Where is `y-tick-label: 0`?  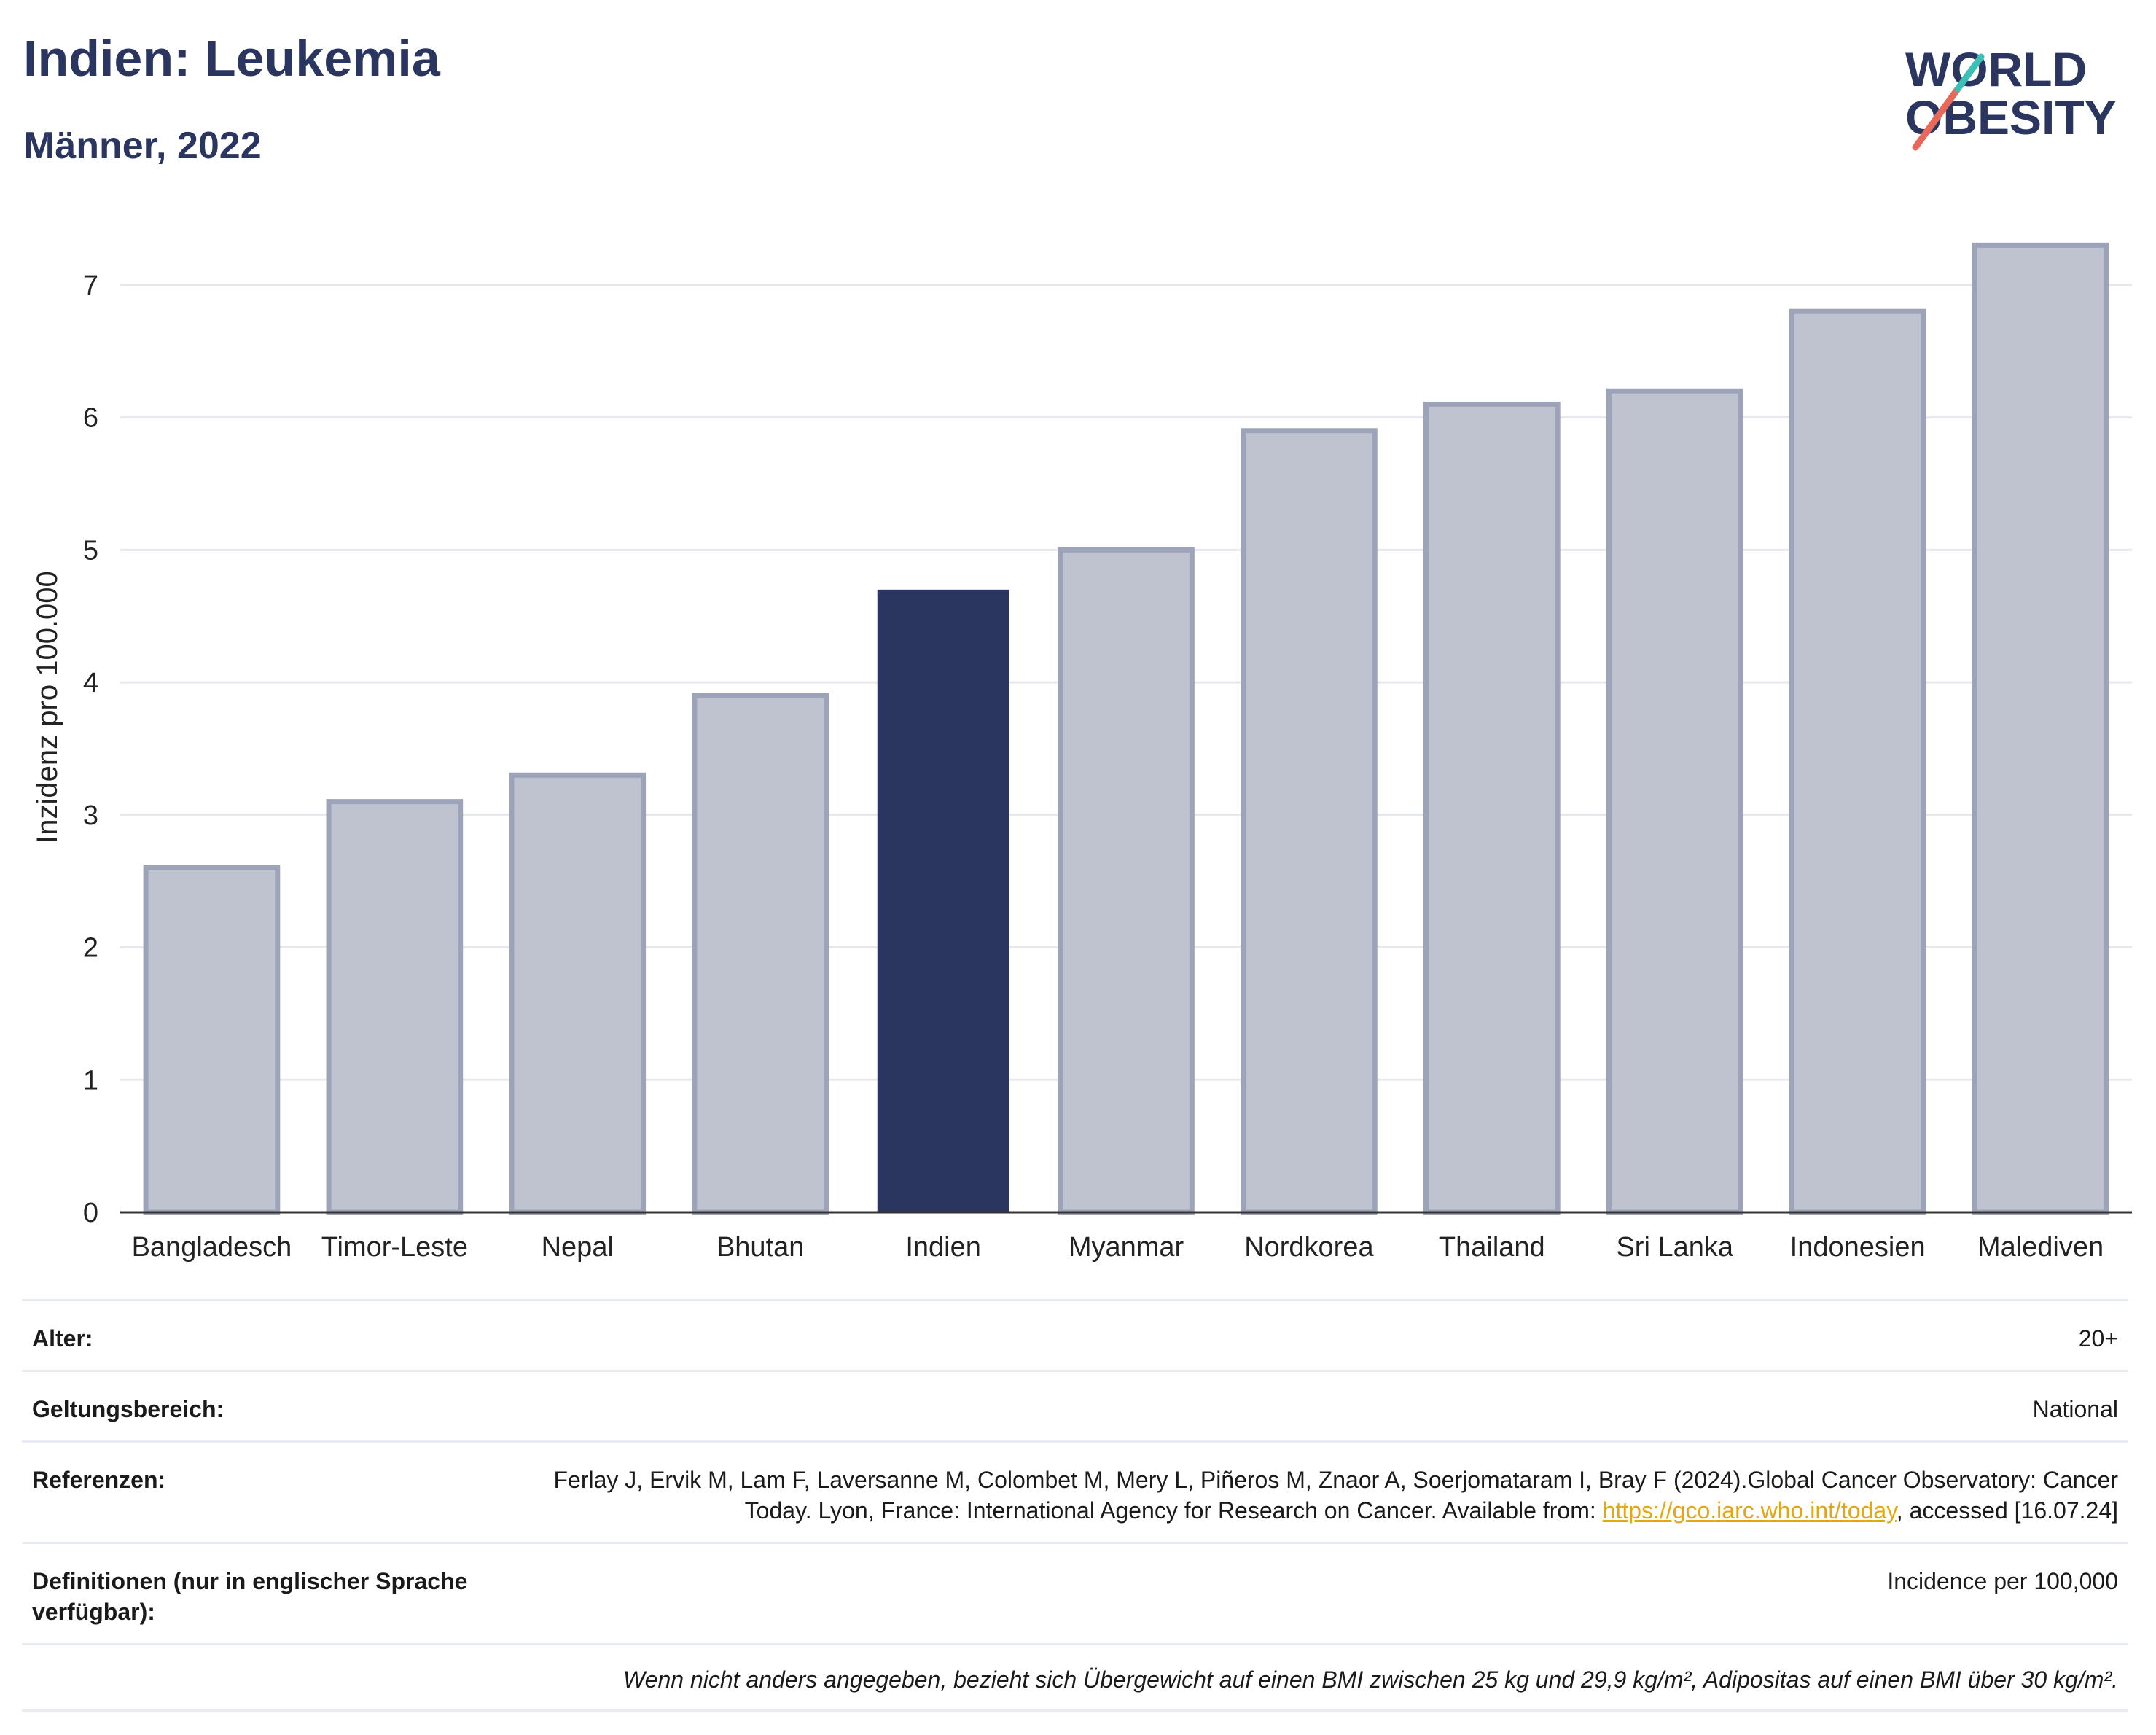
y-tick-label: 0 is located at coordinates (91, 1213).